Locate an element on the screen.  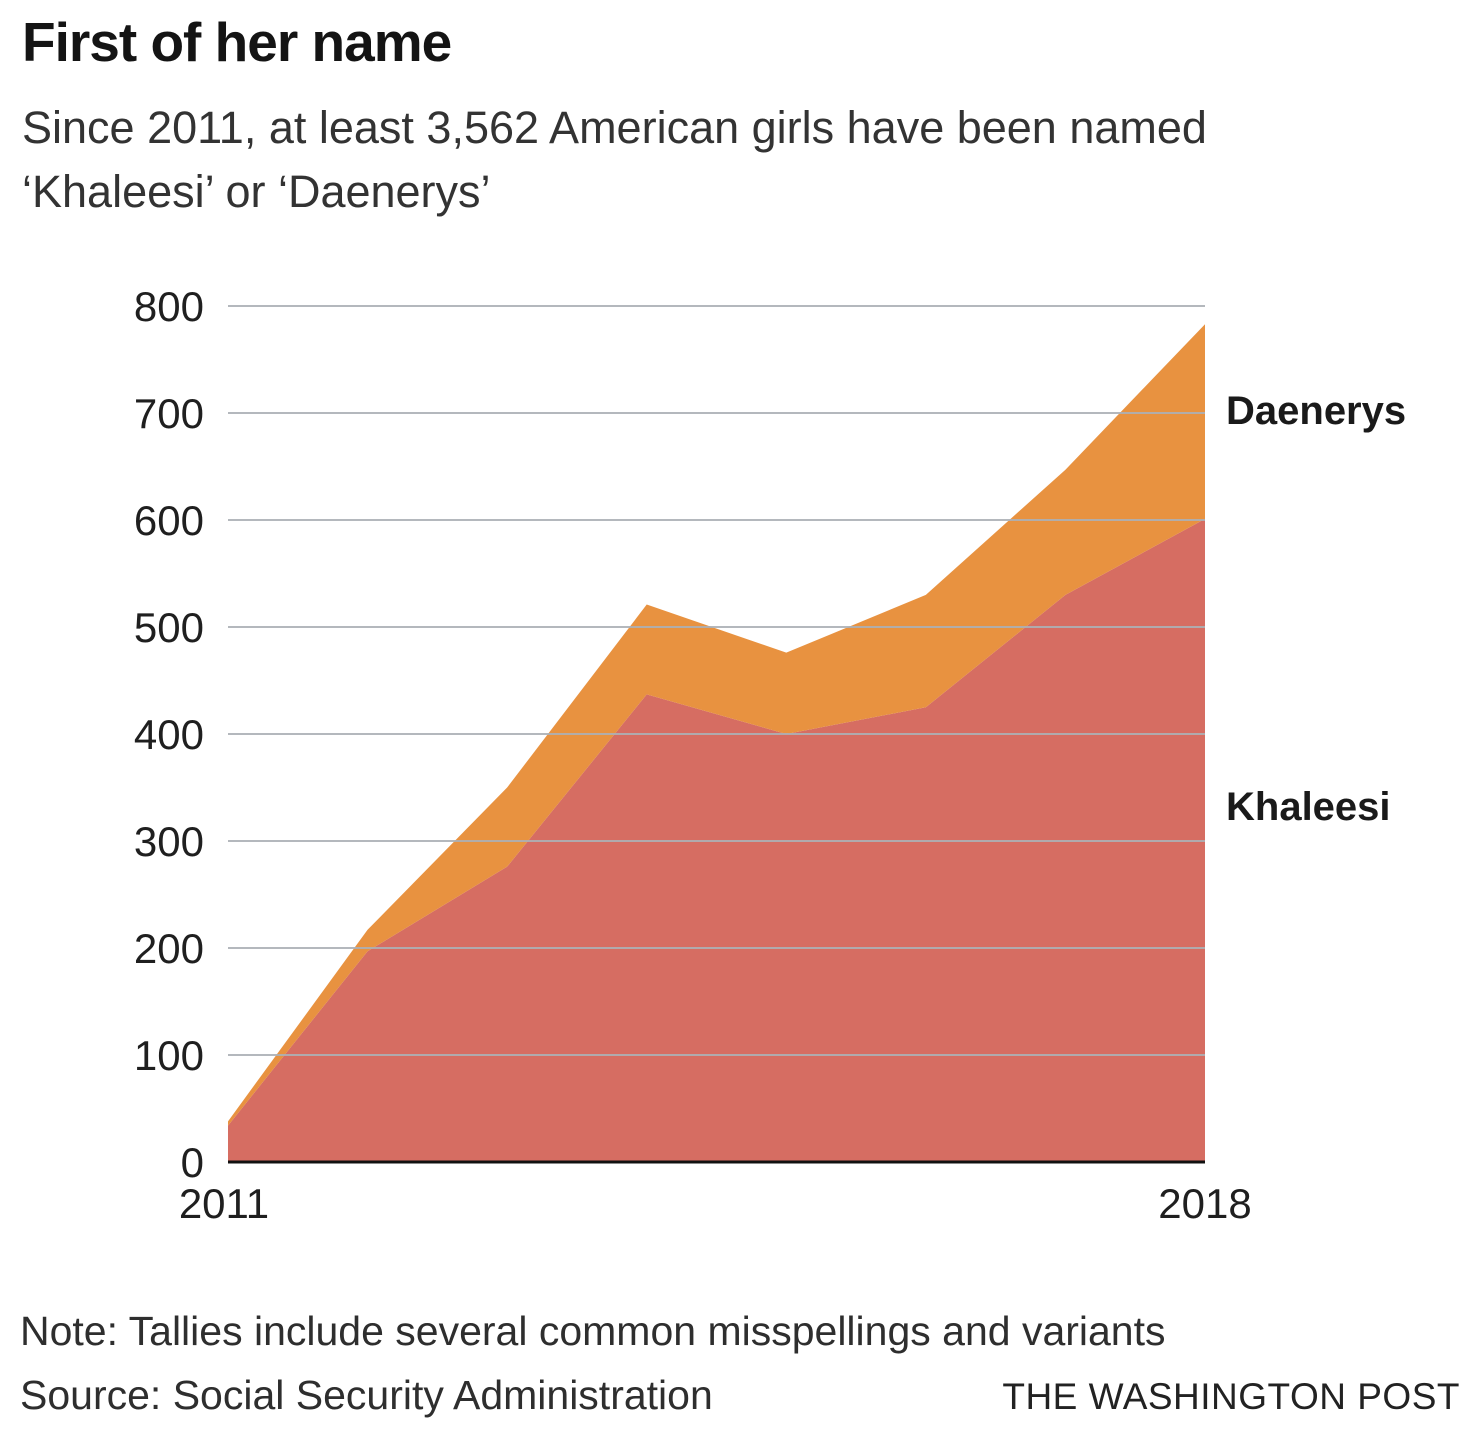
page-title: First of her name is located at coordinates (237, 42).